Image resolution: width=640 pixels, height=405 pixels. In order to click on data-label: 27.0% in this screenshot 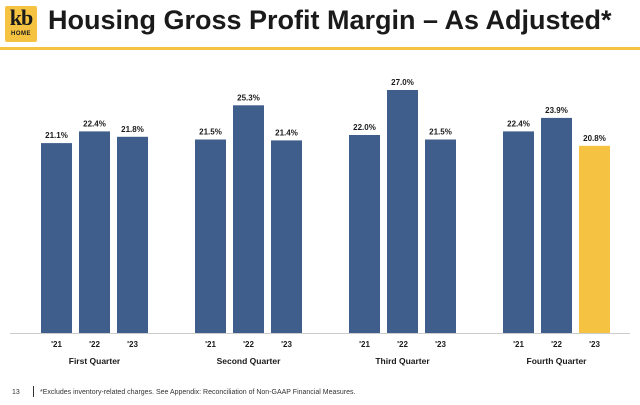, I will do `click(402, 82)`.